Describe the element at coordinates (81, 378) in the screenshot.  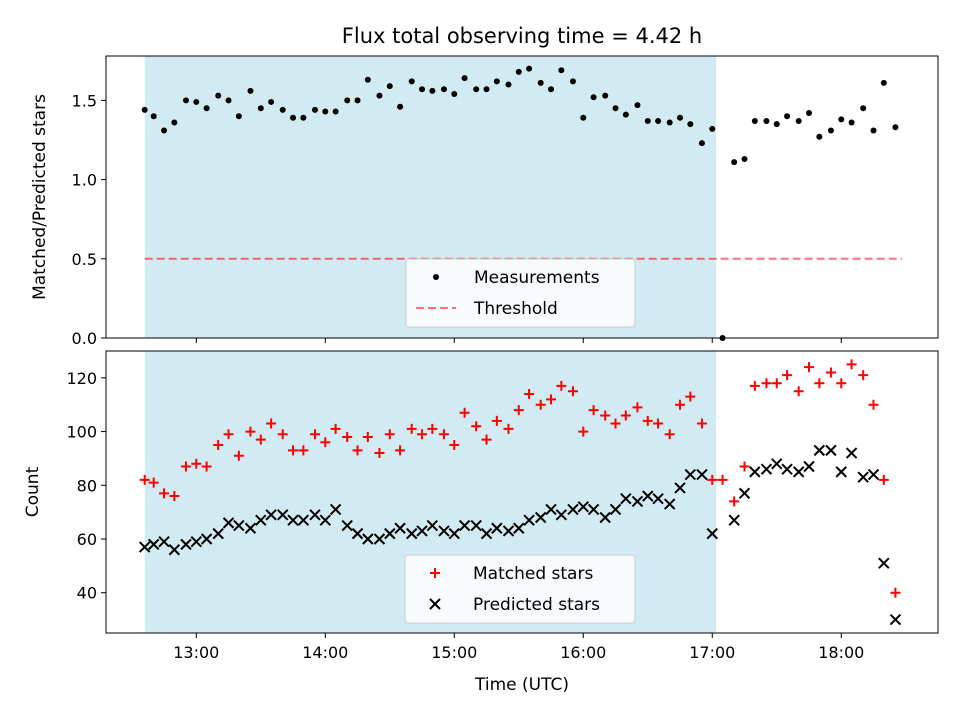
I see `y-tick-label: 120` at that location.